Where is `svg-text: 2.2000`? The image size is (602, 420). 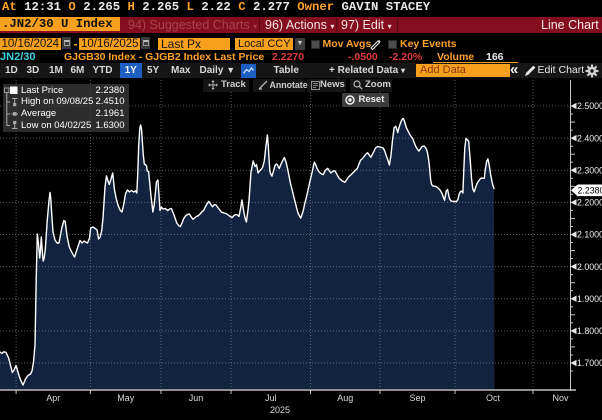 svg-text: 2.2000 is located at coordinates (589, 203).